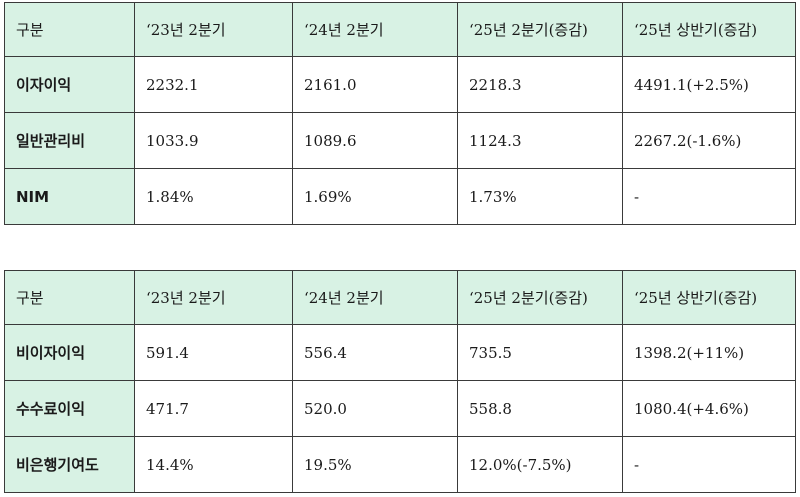 The width and height of the screenshot is (800, 497). I want to click on table-row: NIM 1.84% 1.69% 1.73% -, so click(400, 196).